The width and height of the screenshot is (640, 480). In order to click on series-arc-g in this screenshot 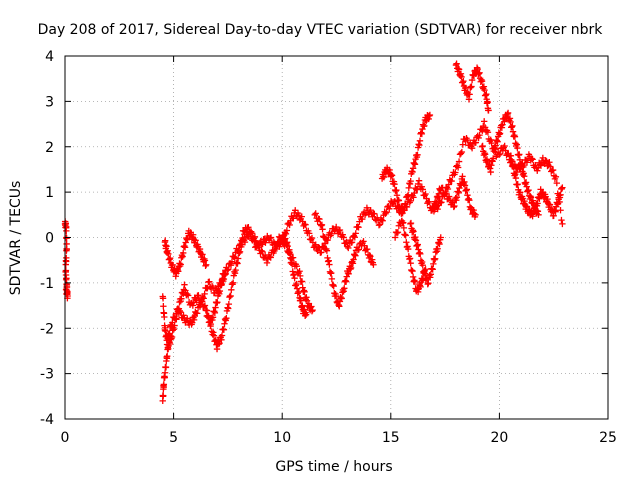, I will do `click(344, 260)`.